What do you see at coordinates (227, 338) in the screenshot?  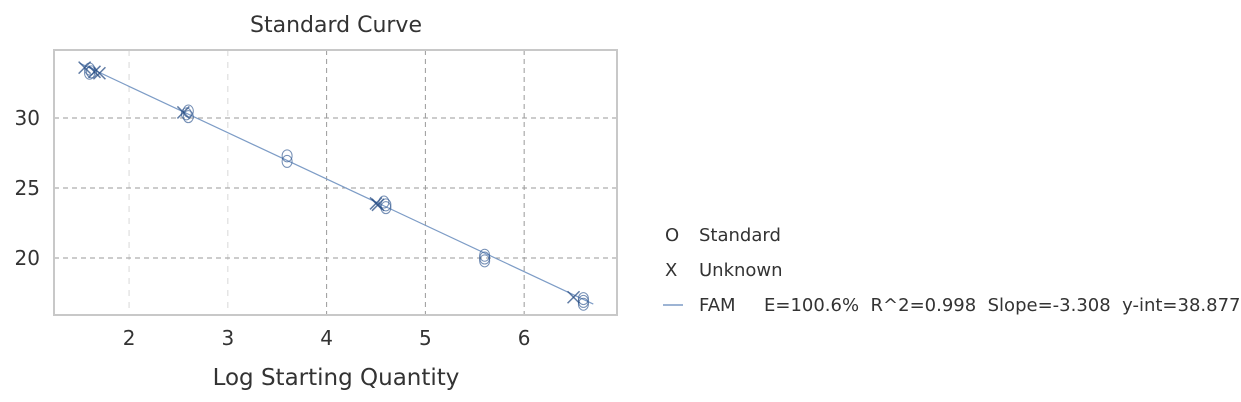 I see `x-tick-label: 3` at bounding box center [227, 338].